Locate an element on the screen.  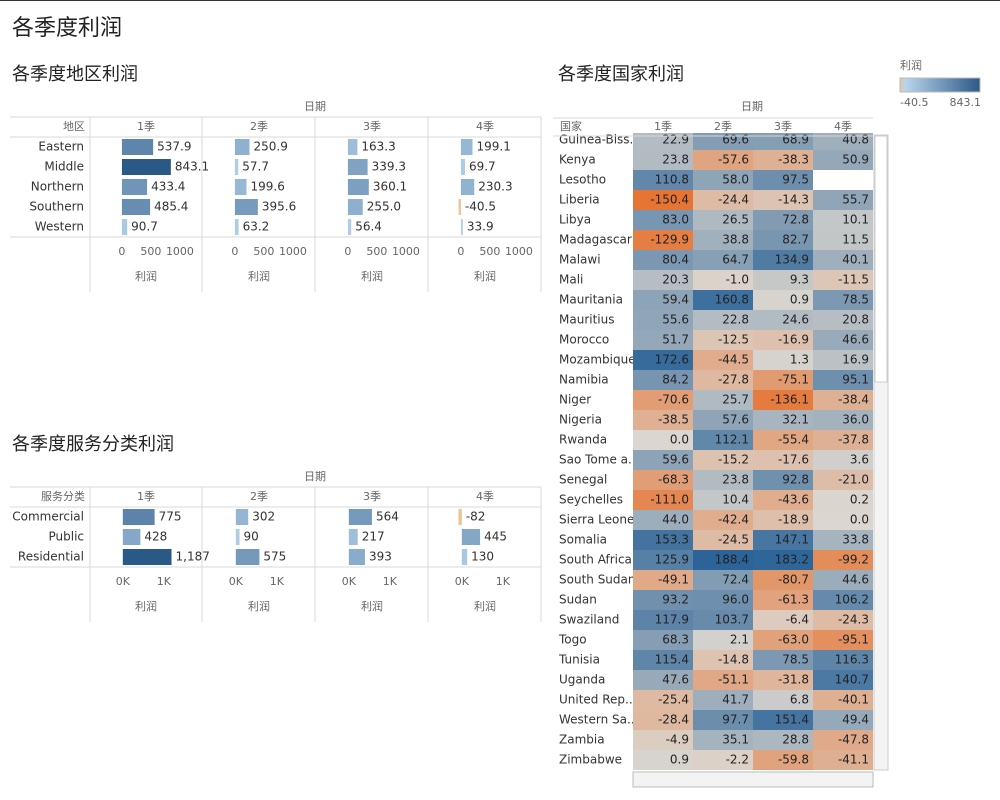
cell-label: -150.4 is located at coordinates (669, 200).